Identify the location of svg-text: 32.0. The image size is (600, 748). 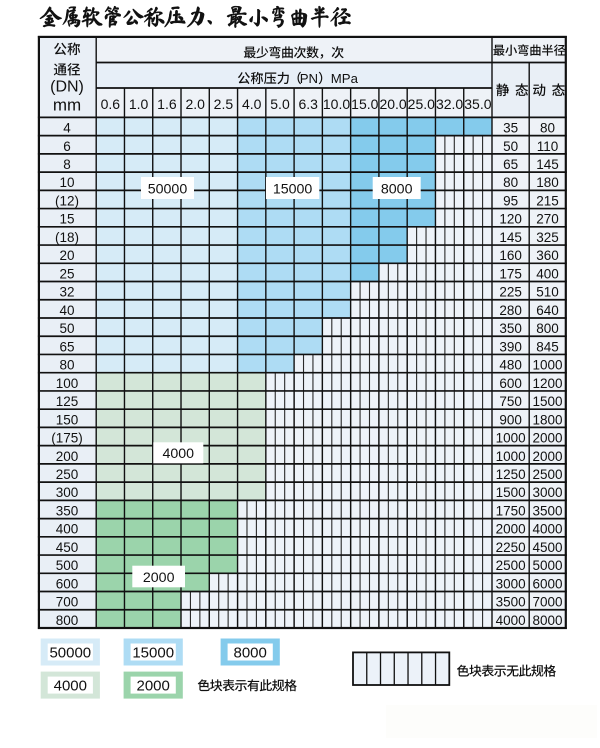
(449, 104).